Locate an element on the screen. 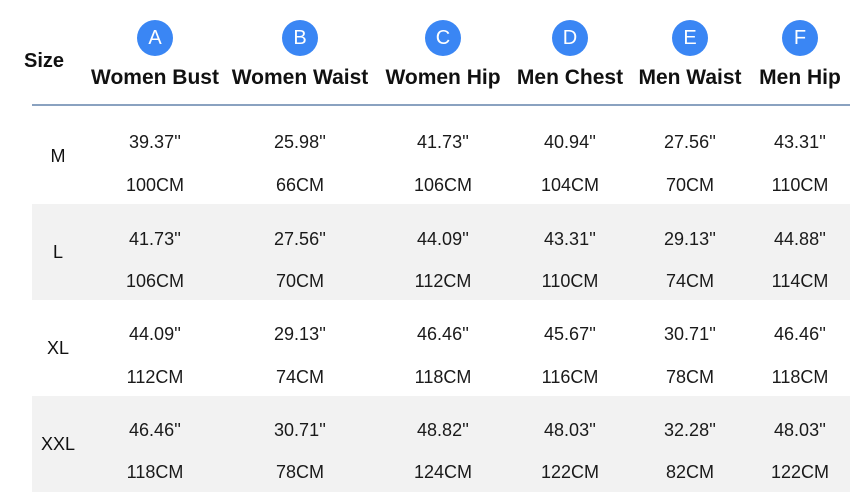 The image size is (855, 494). row-size-label: XL is located at coordinates (58, 348).